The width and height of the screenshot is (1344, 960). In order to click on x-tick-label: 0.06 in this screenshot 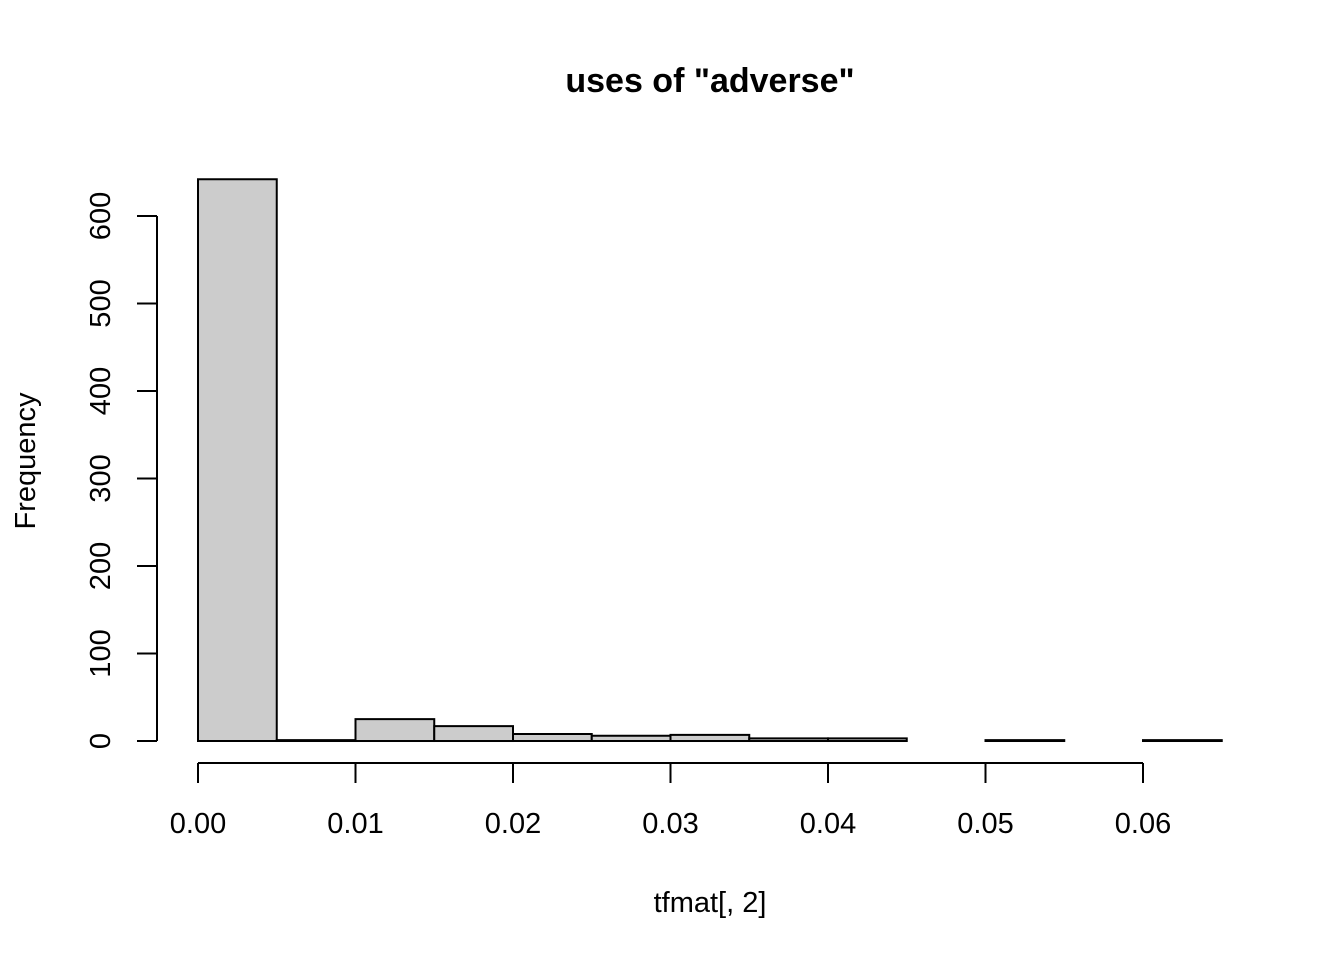, I will do `click(1143, 824)`.